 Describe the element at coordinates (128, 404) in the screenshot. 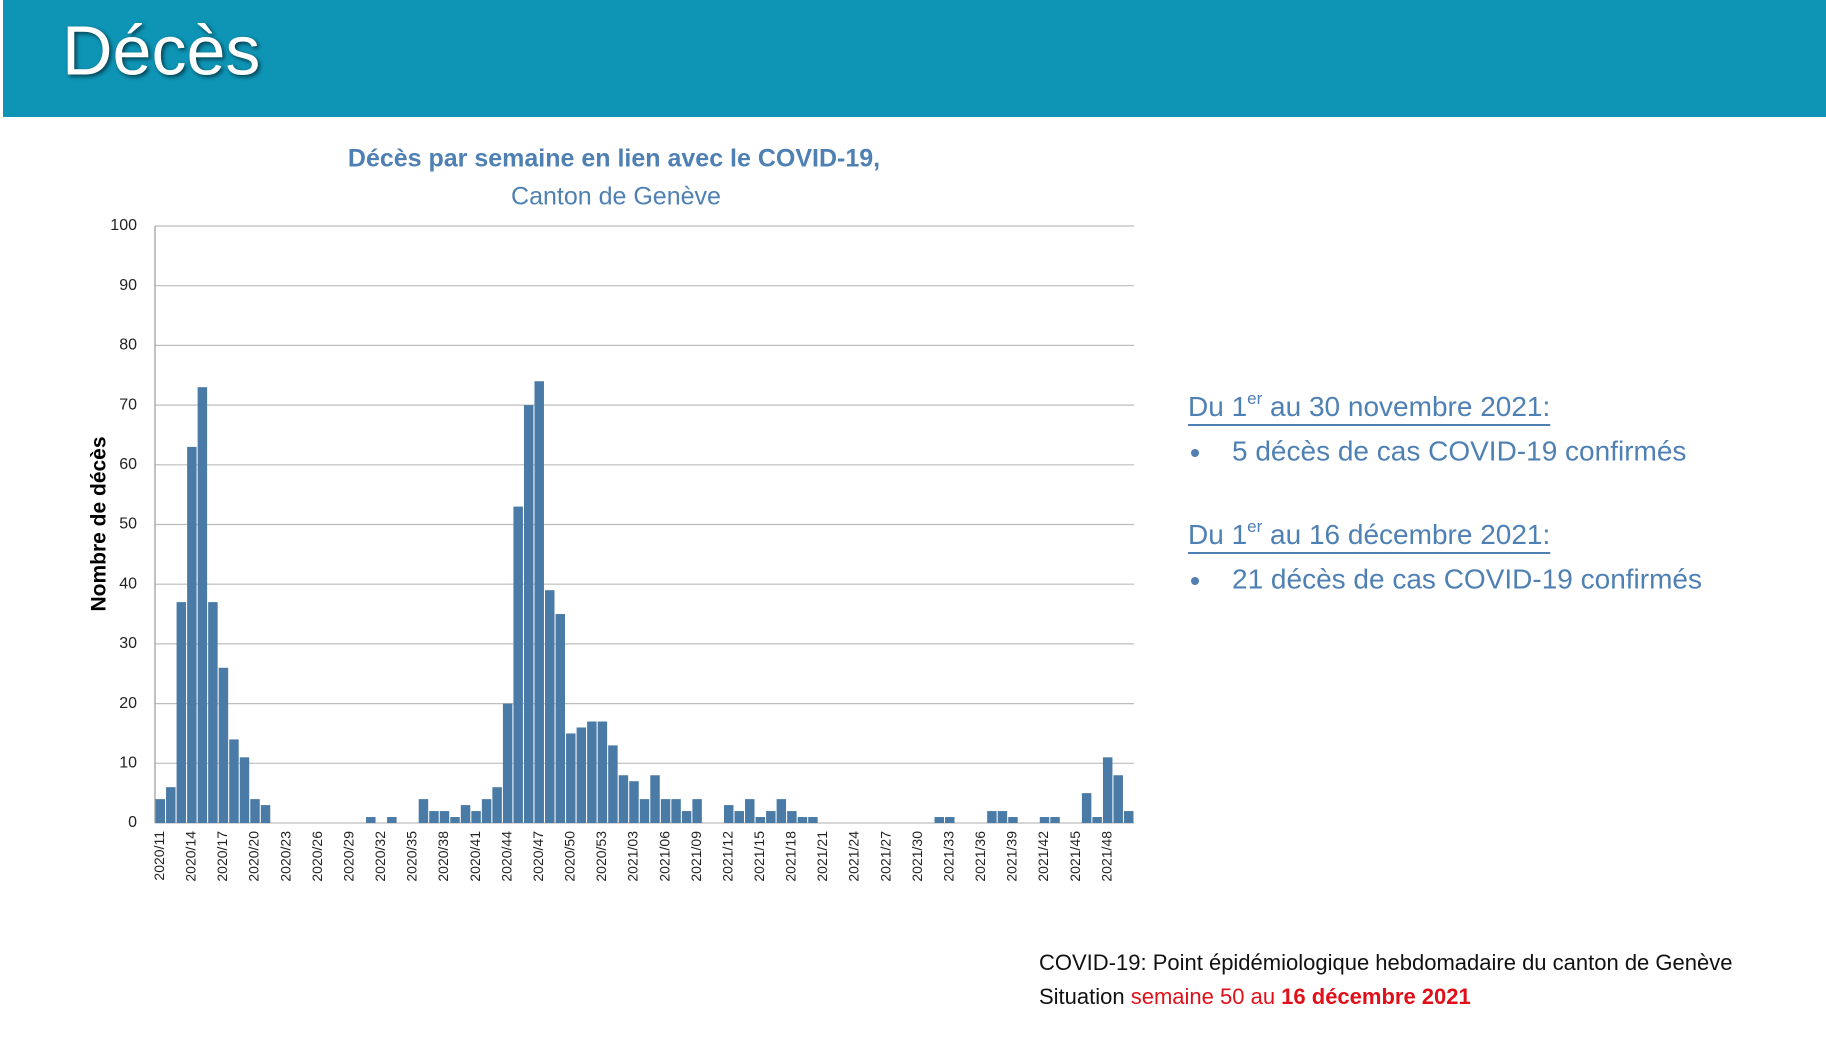

I see `y-tick-label: 70` at that location.